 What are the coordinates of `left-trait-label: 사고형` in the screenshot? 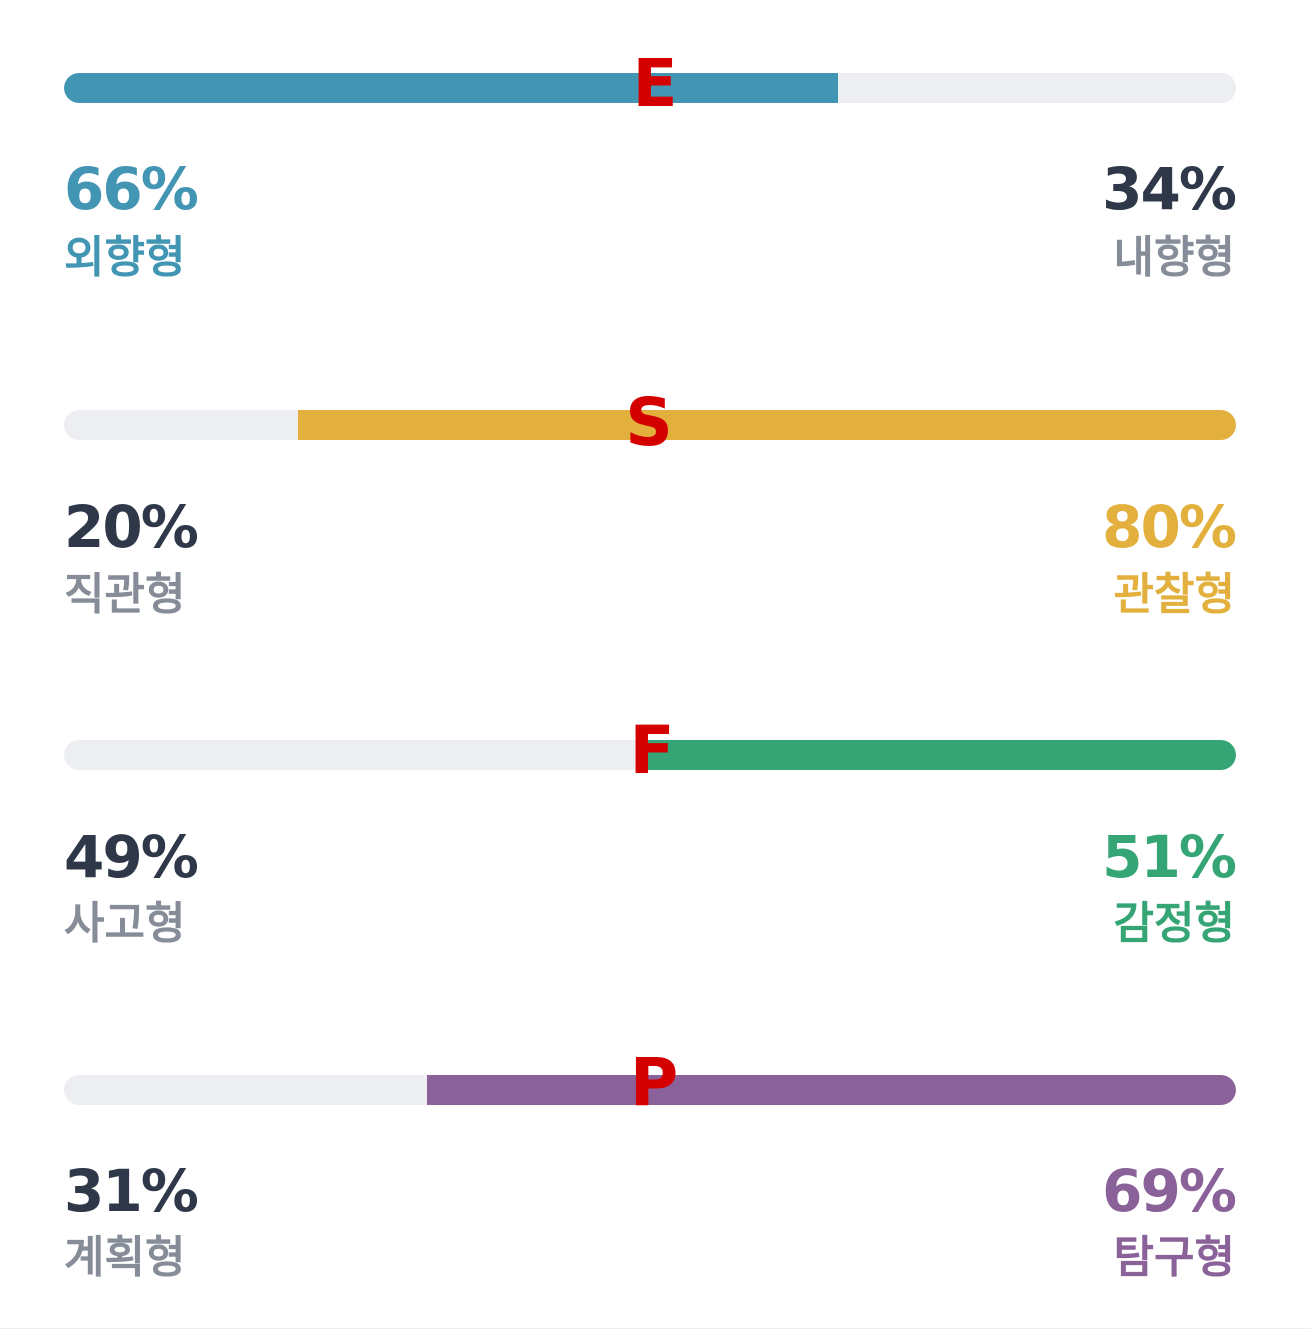 It's located at (125, 923).